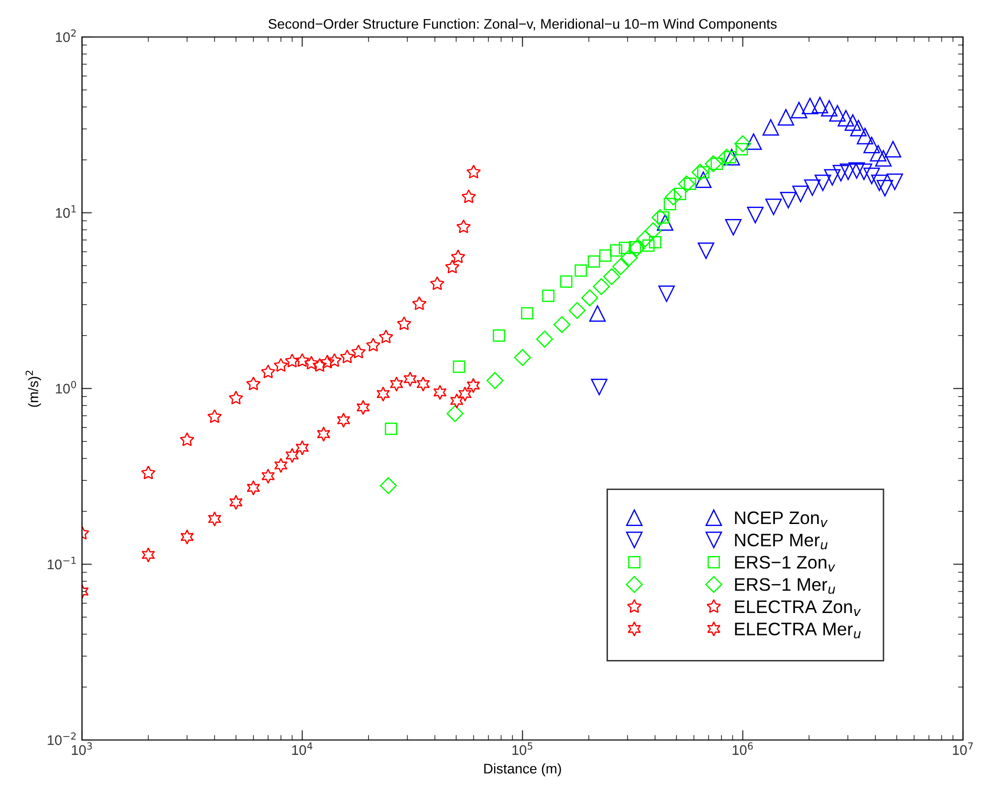 This screenshot has height=793, width=985. Describe the element at coordinates (785, 564) in the screenshot. I see `legend-label: ERS−1 Zon$_{v}$` at that location.